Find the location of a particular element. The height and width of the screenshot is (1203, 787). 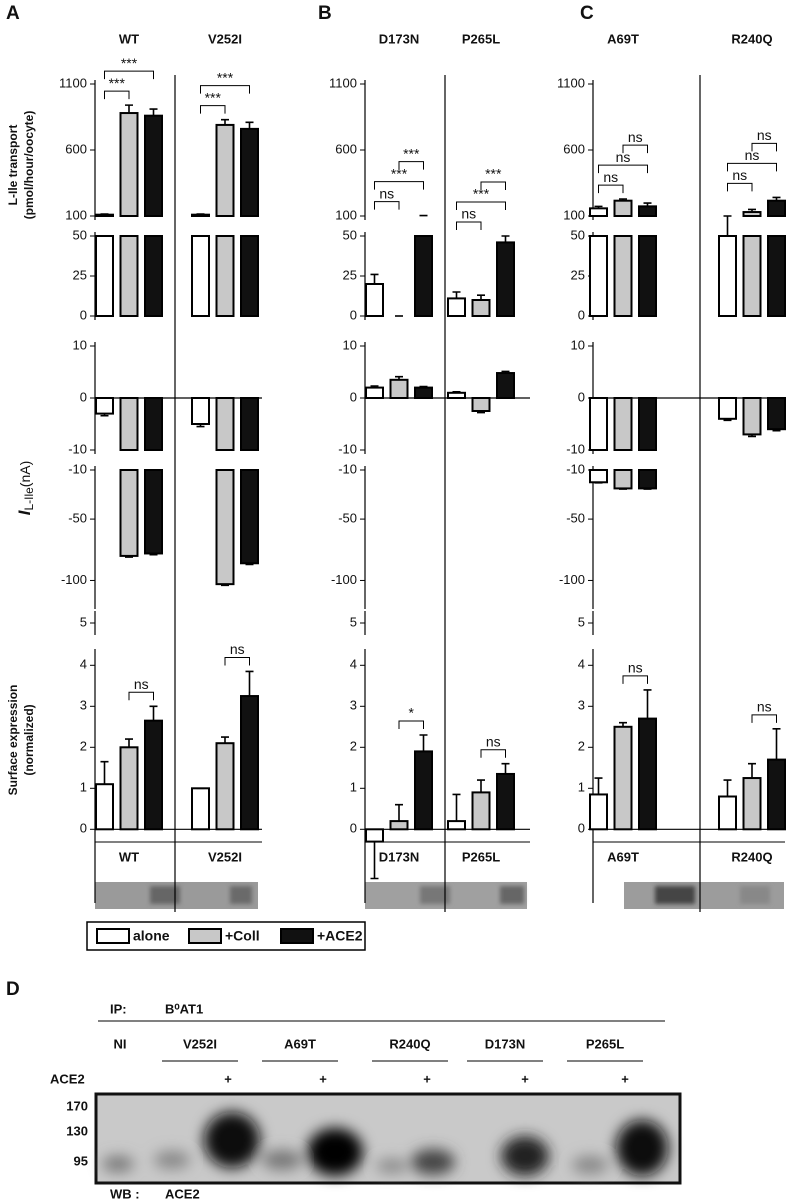

y-tick-label: 10 is located at coordinates (80, 344).